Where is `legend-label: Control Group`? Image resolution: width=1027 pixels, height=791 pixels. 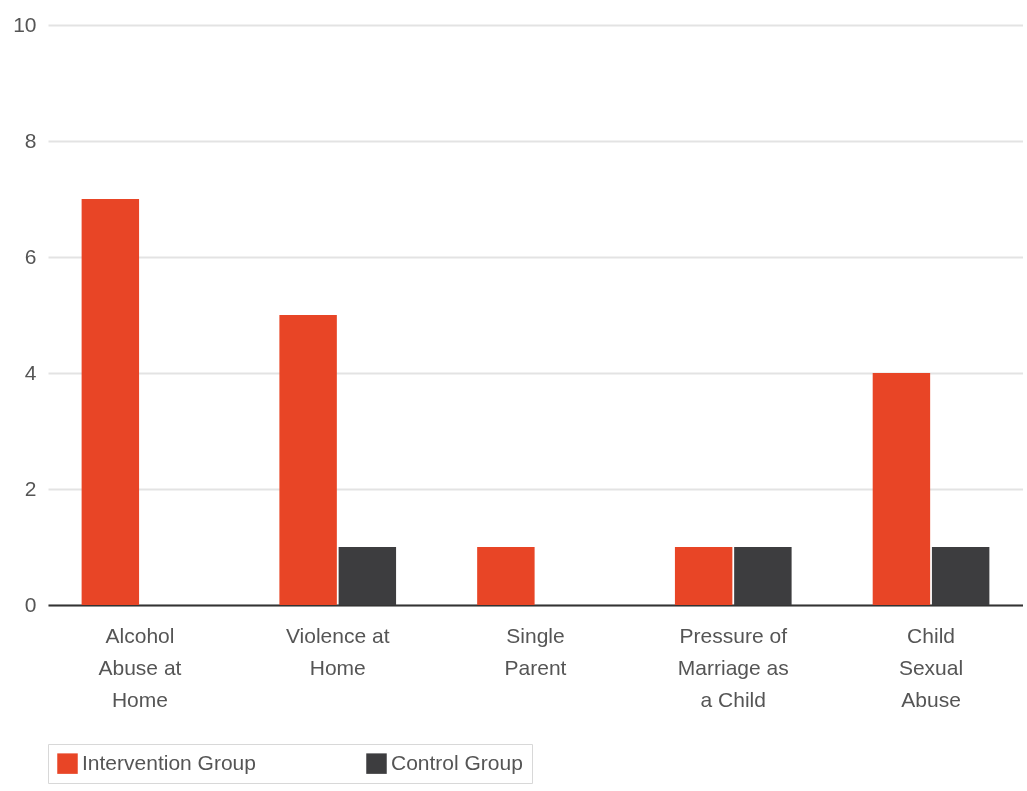
legend-label: Control Group is located at coordinates (457, 762).